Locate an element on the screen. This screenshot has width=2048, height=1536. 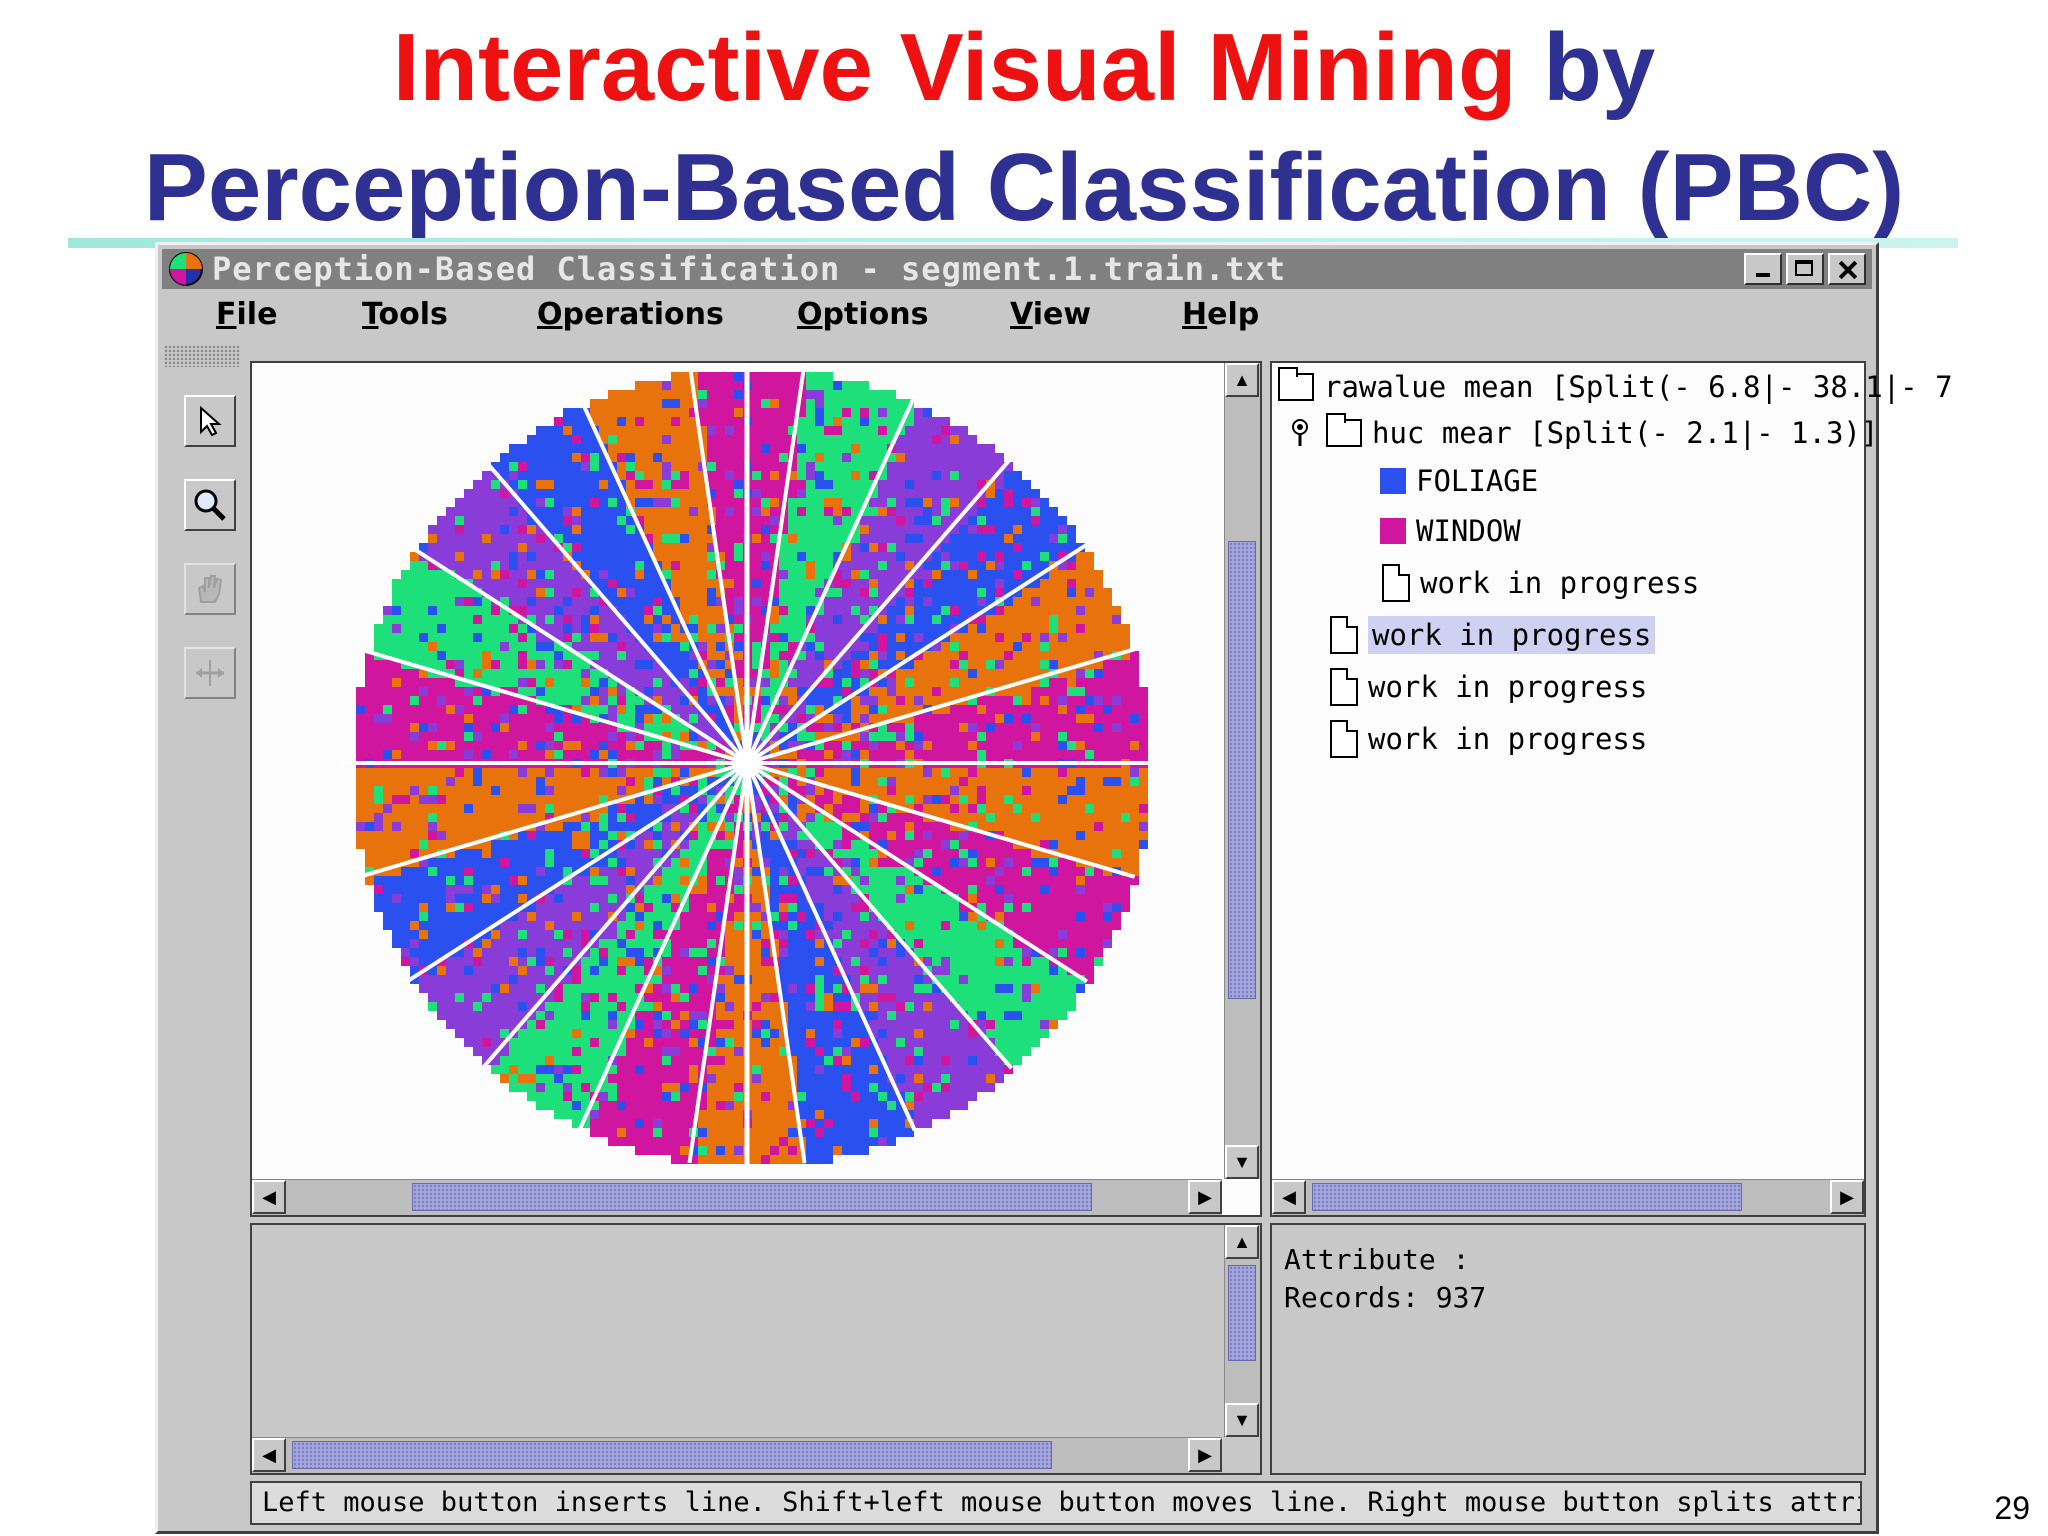
close-button is located at coordinates (1847, 269).